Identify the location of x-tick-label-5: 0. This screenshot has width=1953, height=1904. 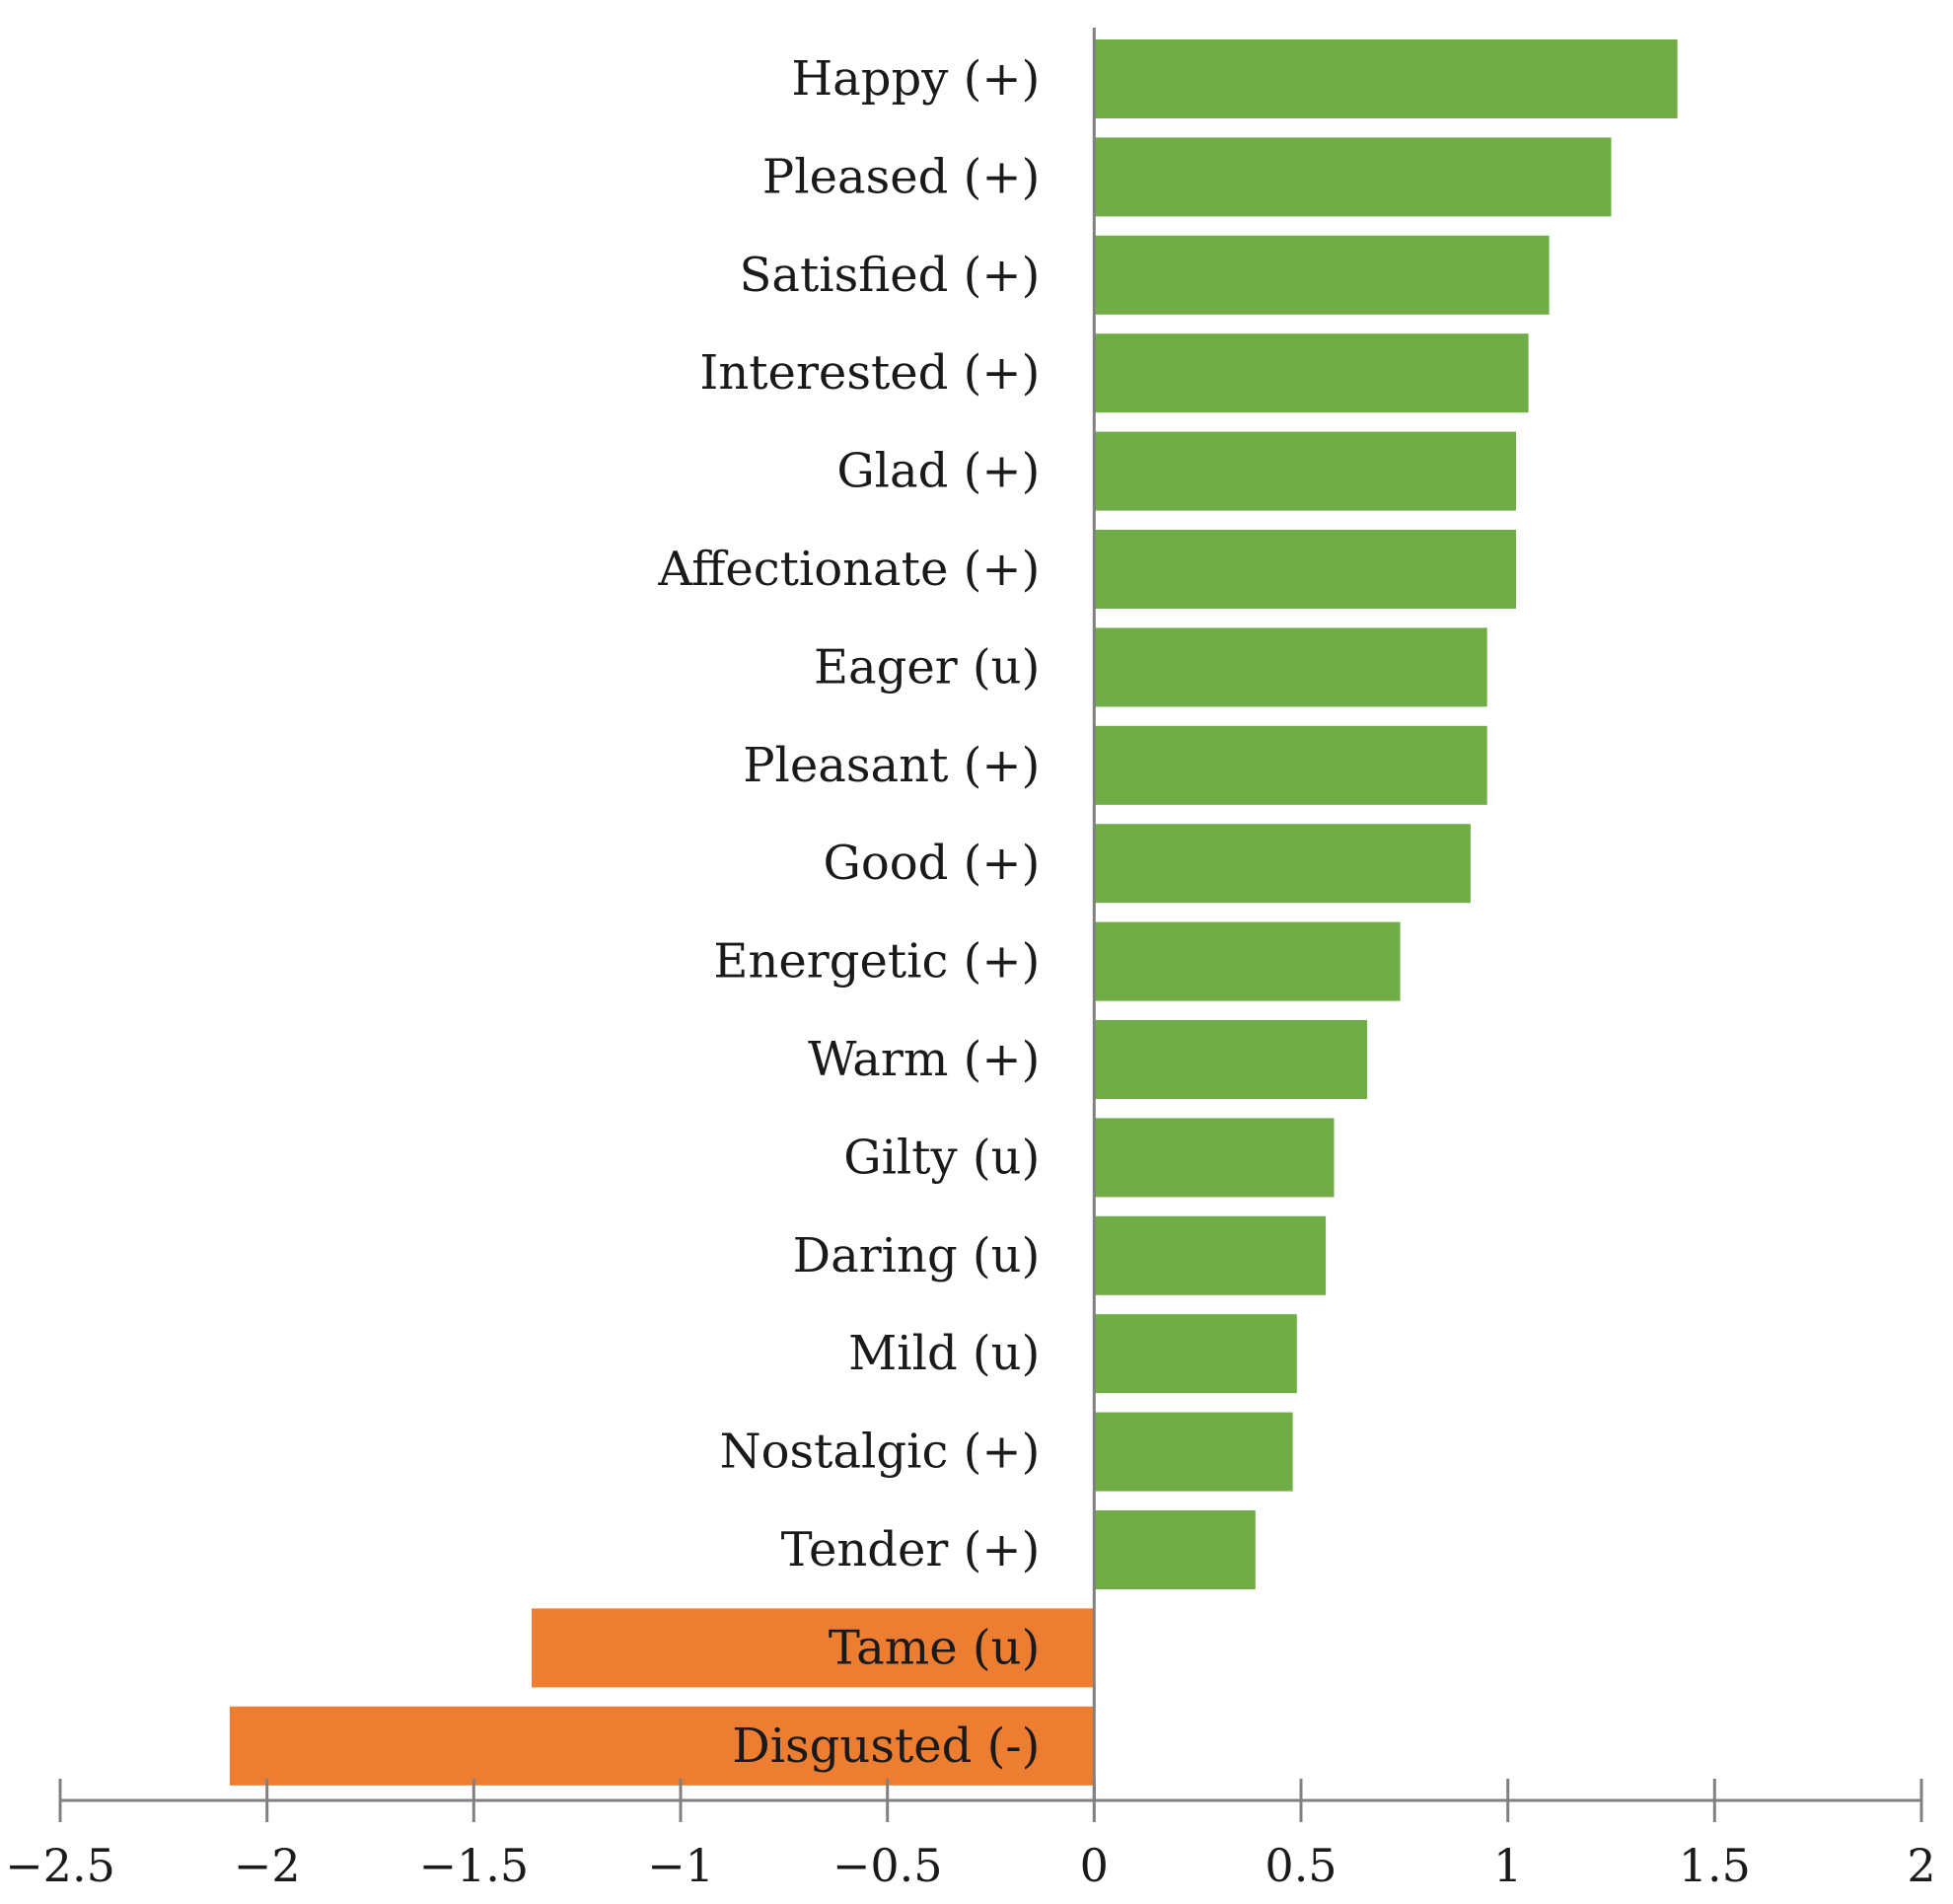
(1094, 1865).